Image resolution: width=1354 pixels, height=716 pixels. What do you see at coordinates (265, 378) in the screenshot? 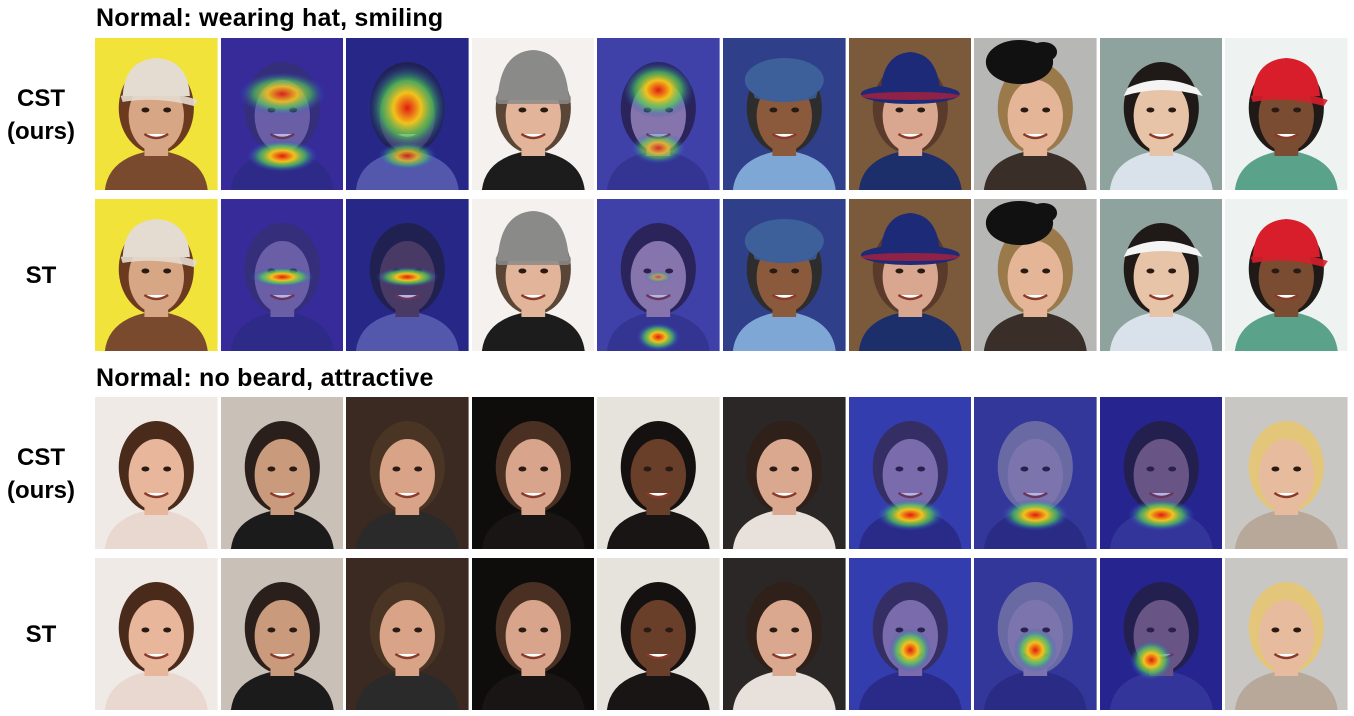
I see `section-title-no-beard-attractive: Normal: no beard, attractive` at bounding box center [265, 378].